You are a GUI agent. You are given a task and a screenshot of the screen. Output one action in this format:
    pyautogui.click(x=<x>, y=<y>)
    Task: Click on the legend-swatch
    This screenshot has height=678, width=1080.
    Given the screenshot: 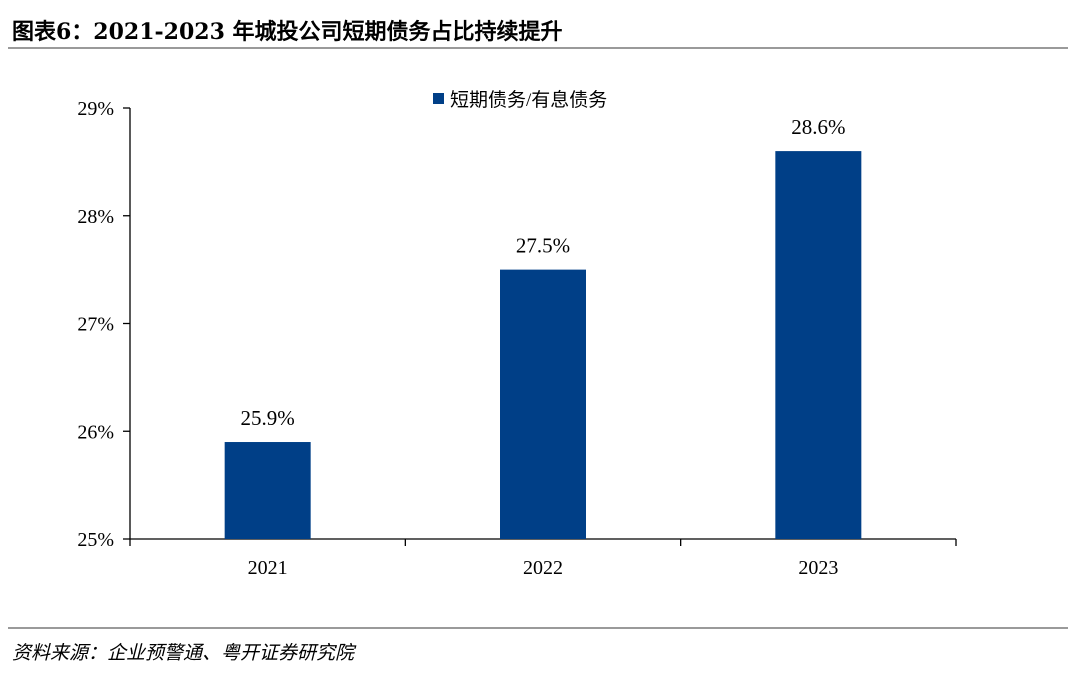 What is the action you would take?
    pyautogui.click(x=438, y=98)
    